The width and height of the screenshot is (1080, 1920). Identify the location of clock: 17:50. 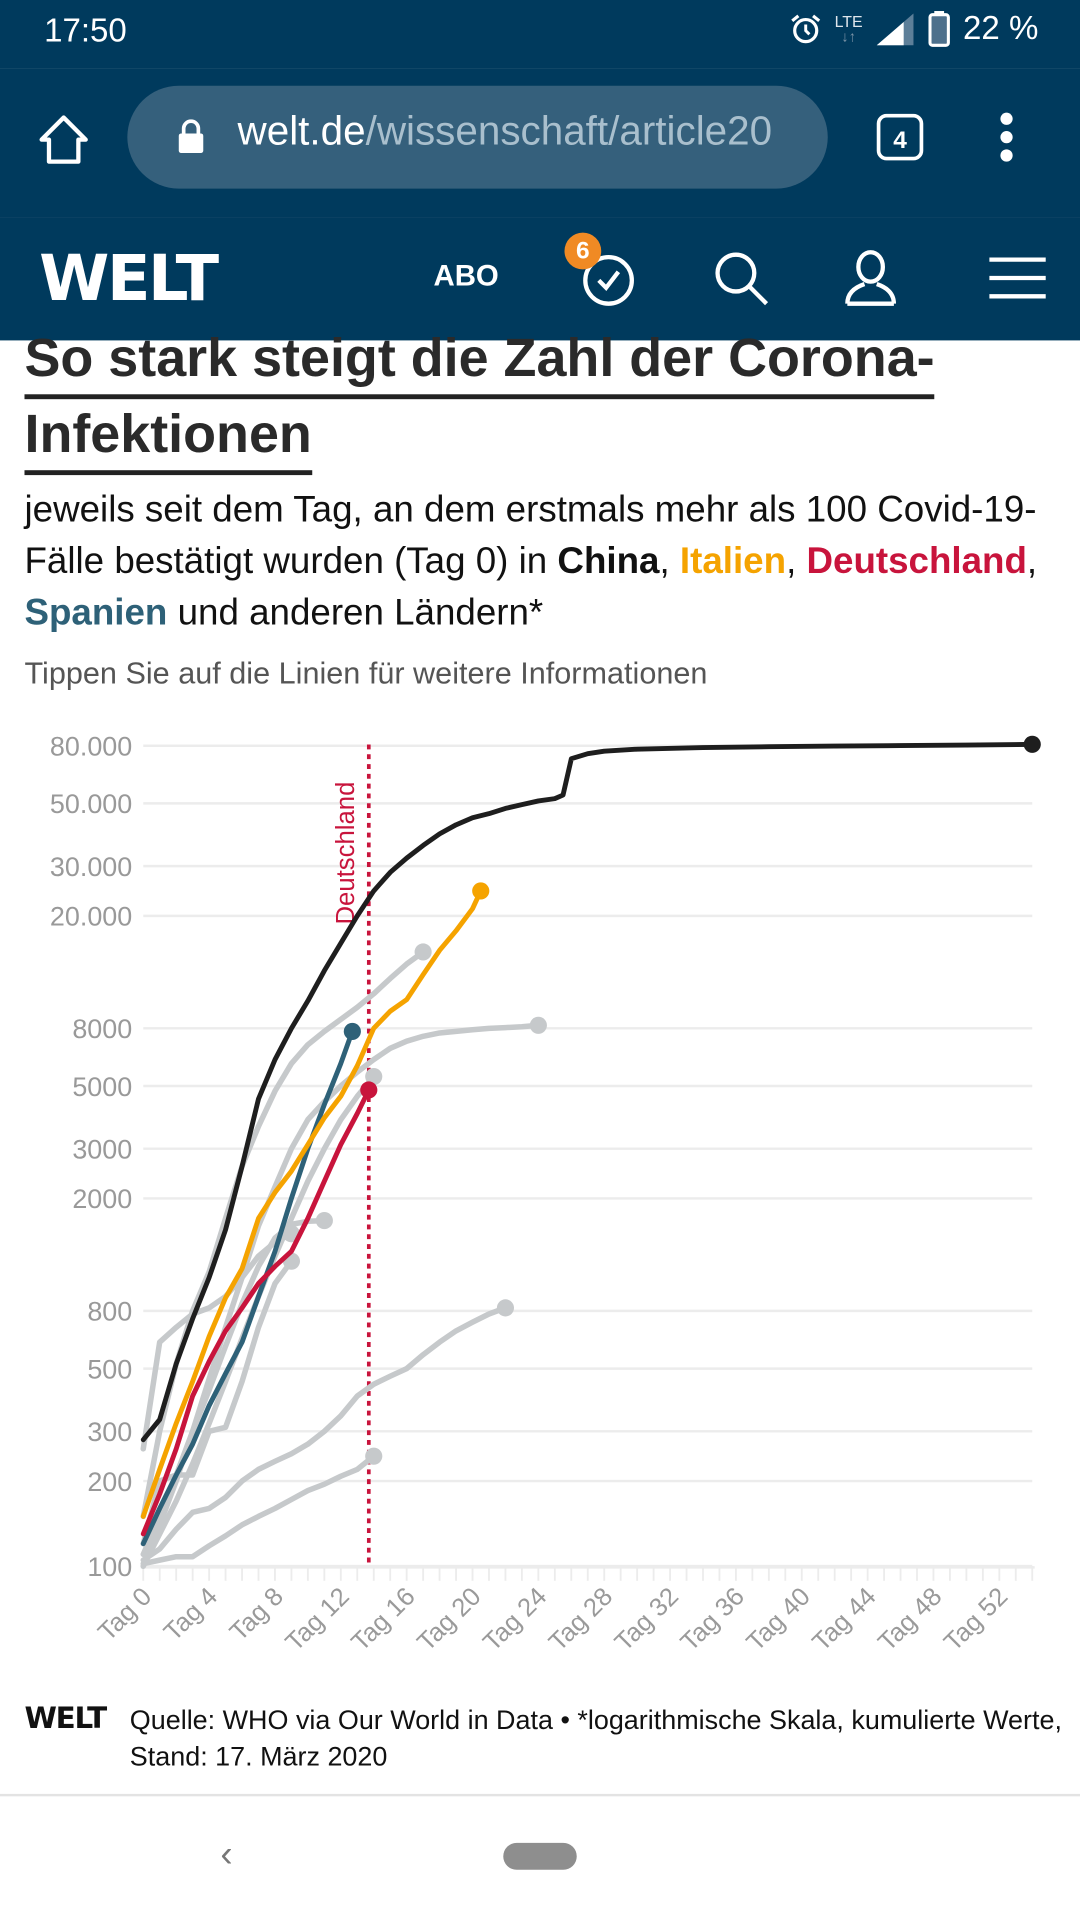
(85, 30).